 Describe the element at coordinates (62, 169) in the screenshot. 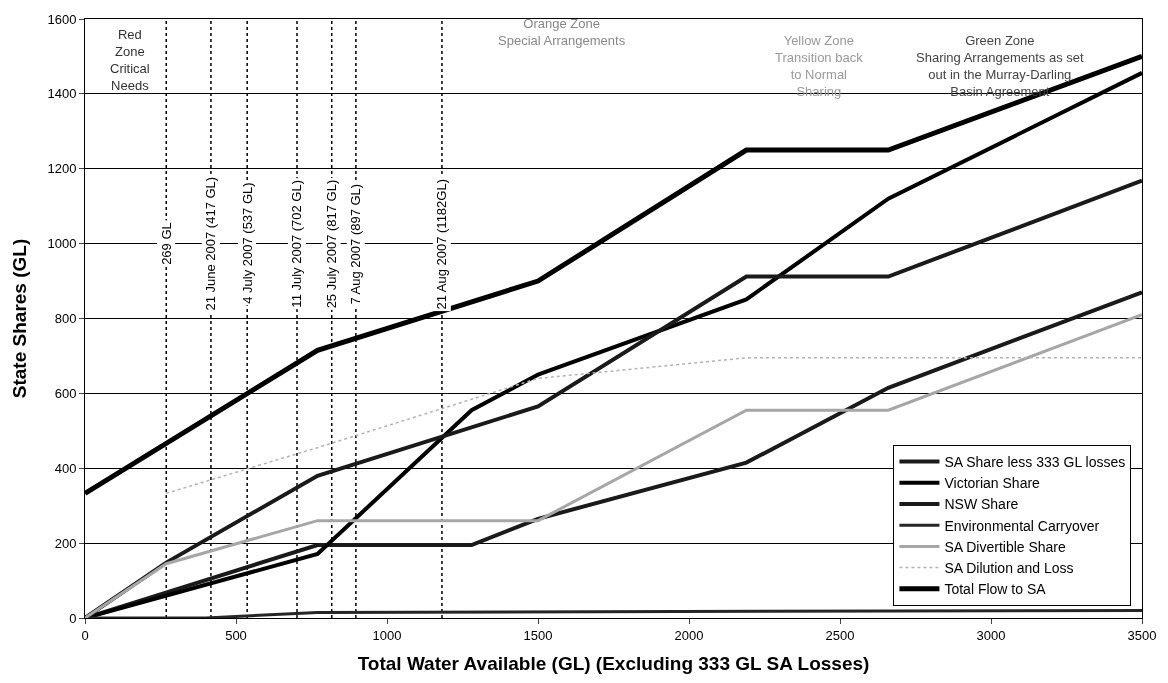

I see `y-tick-label: 1200` at that location.